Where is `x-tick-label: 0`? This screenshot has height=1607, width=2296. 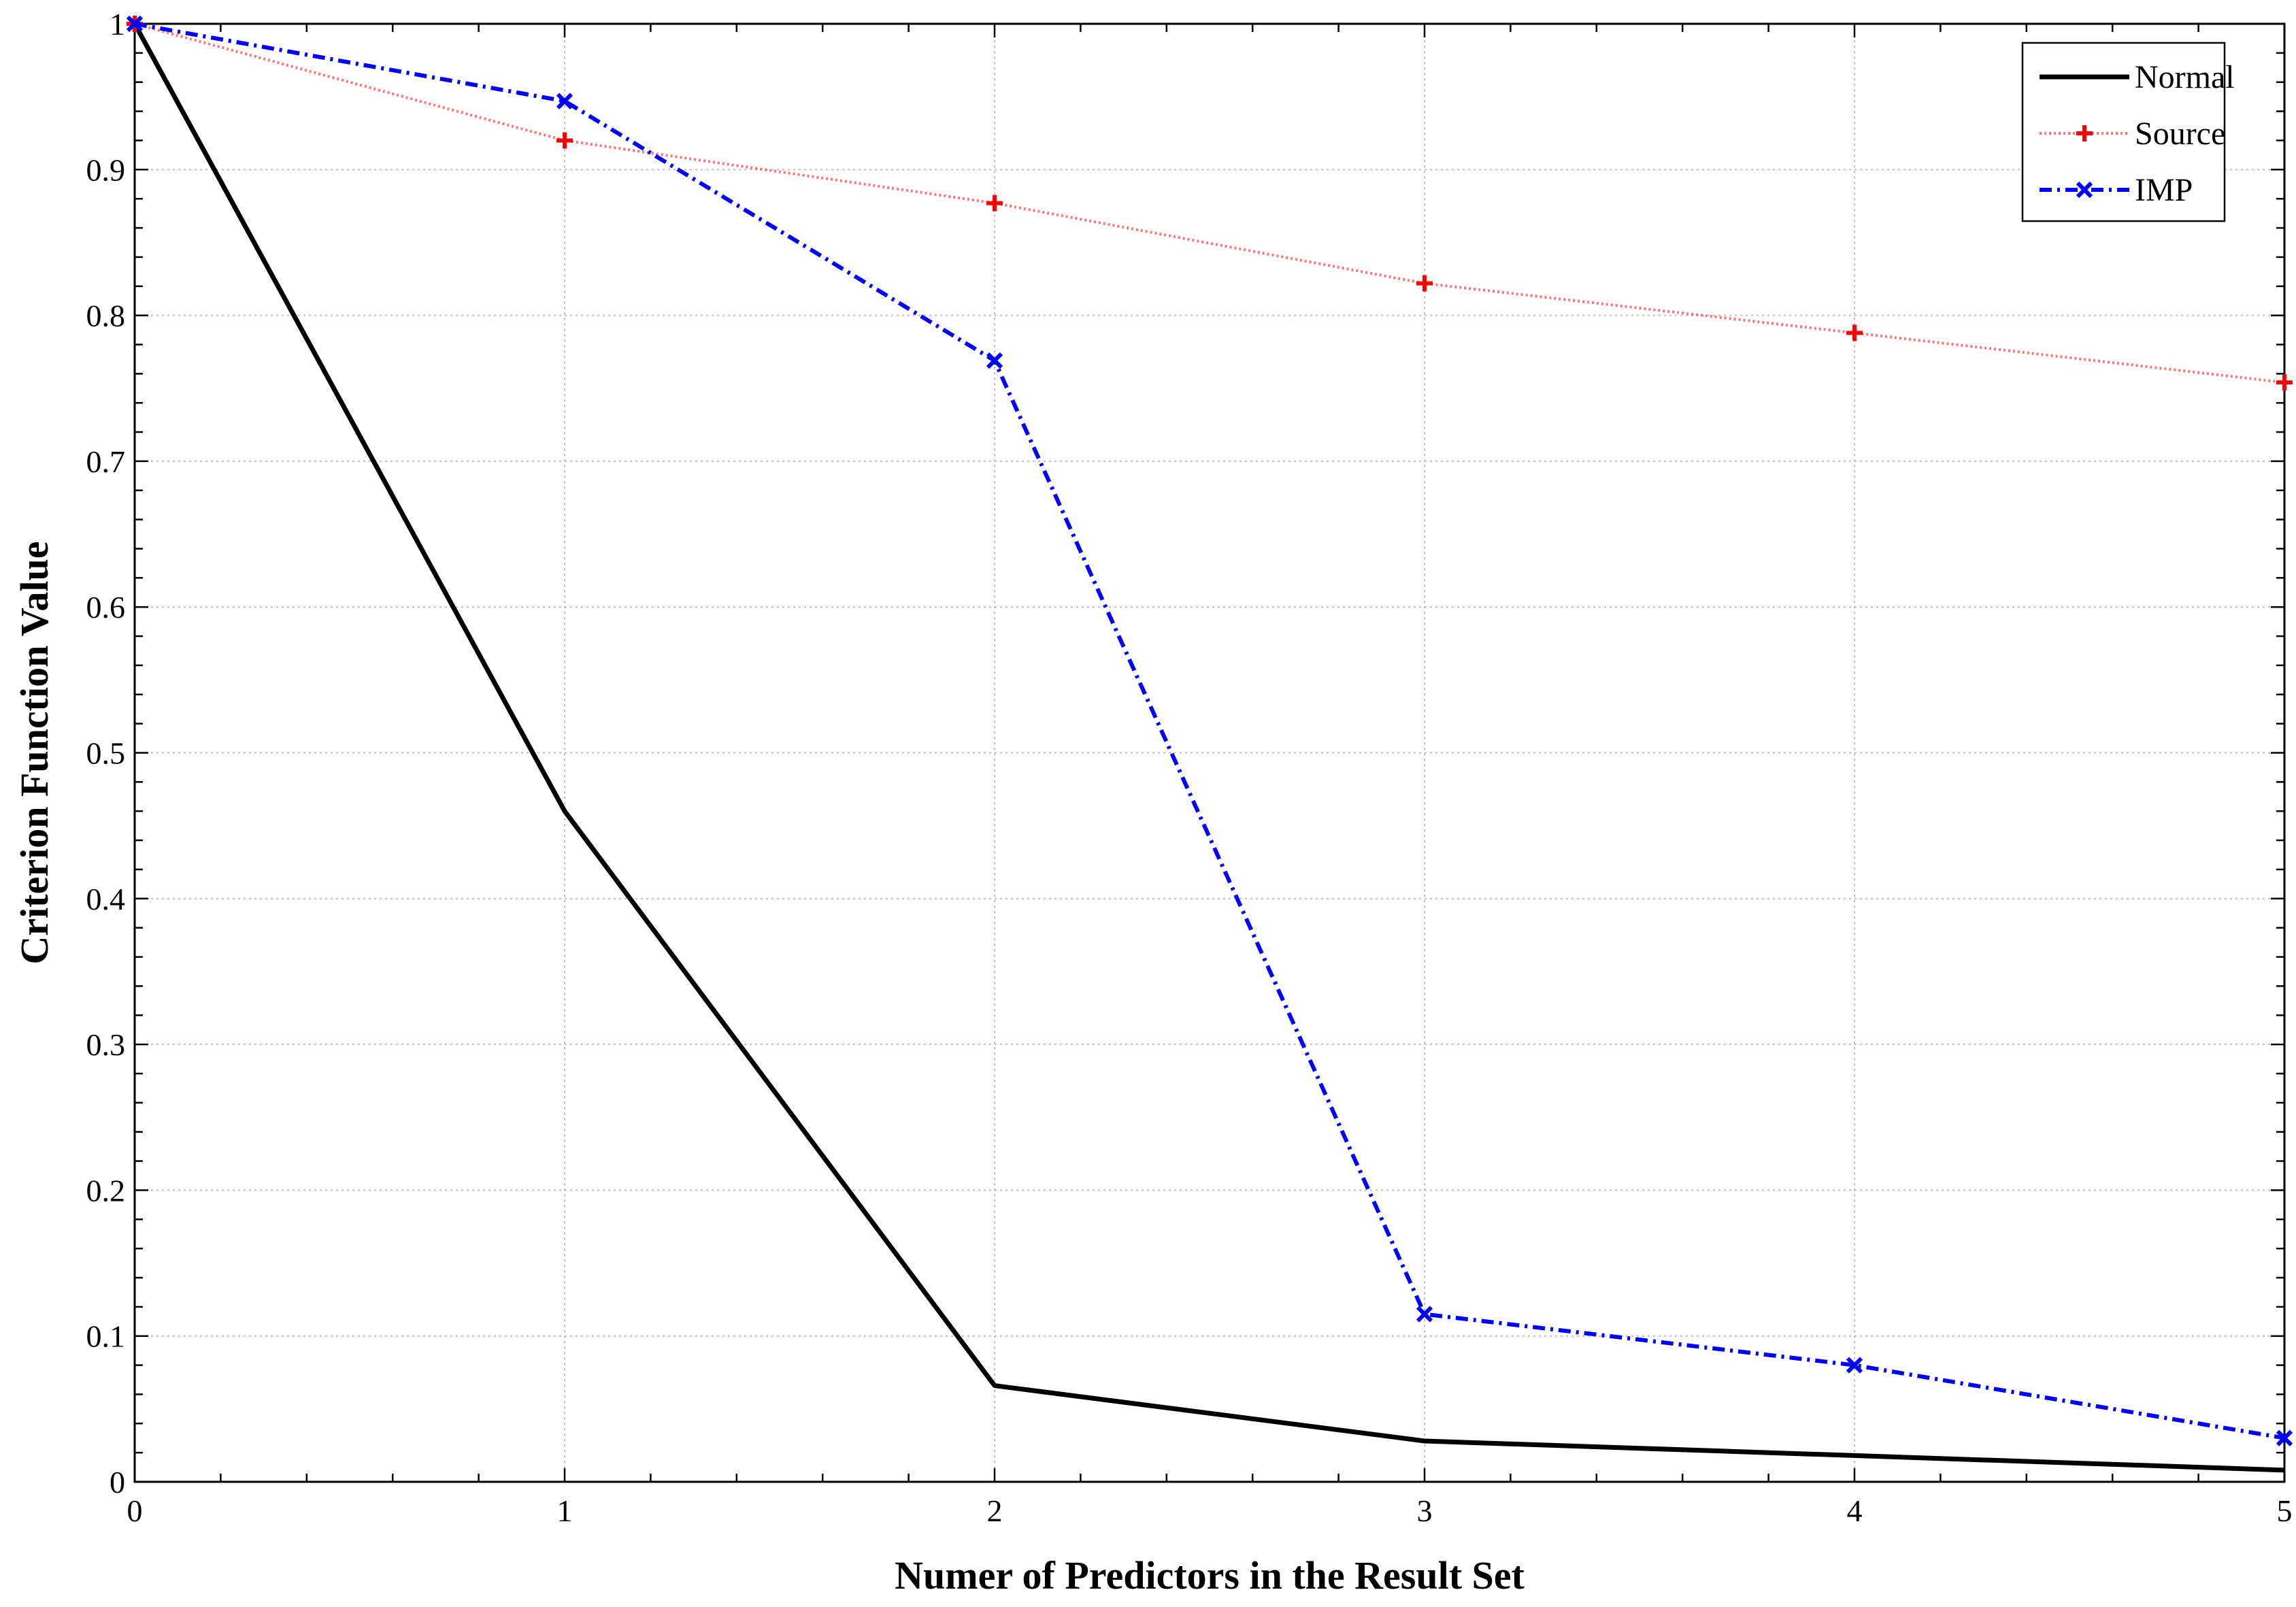 x-tick-label: 0 is located at coordinates (135, 1510).